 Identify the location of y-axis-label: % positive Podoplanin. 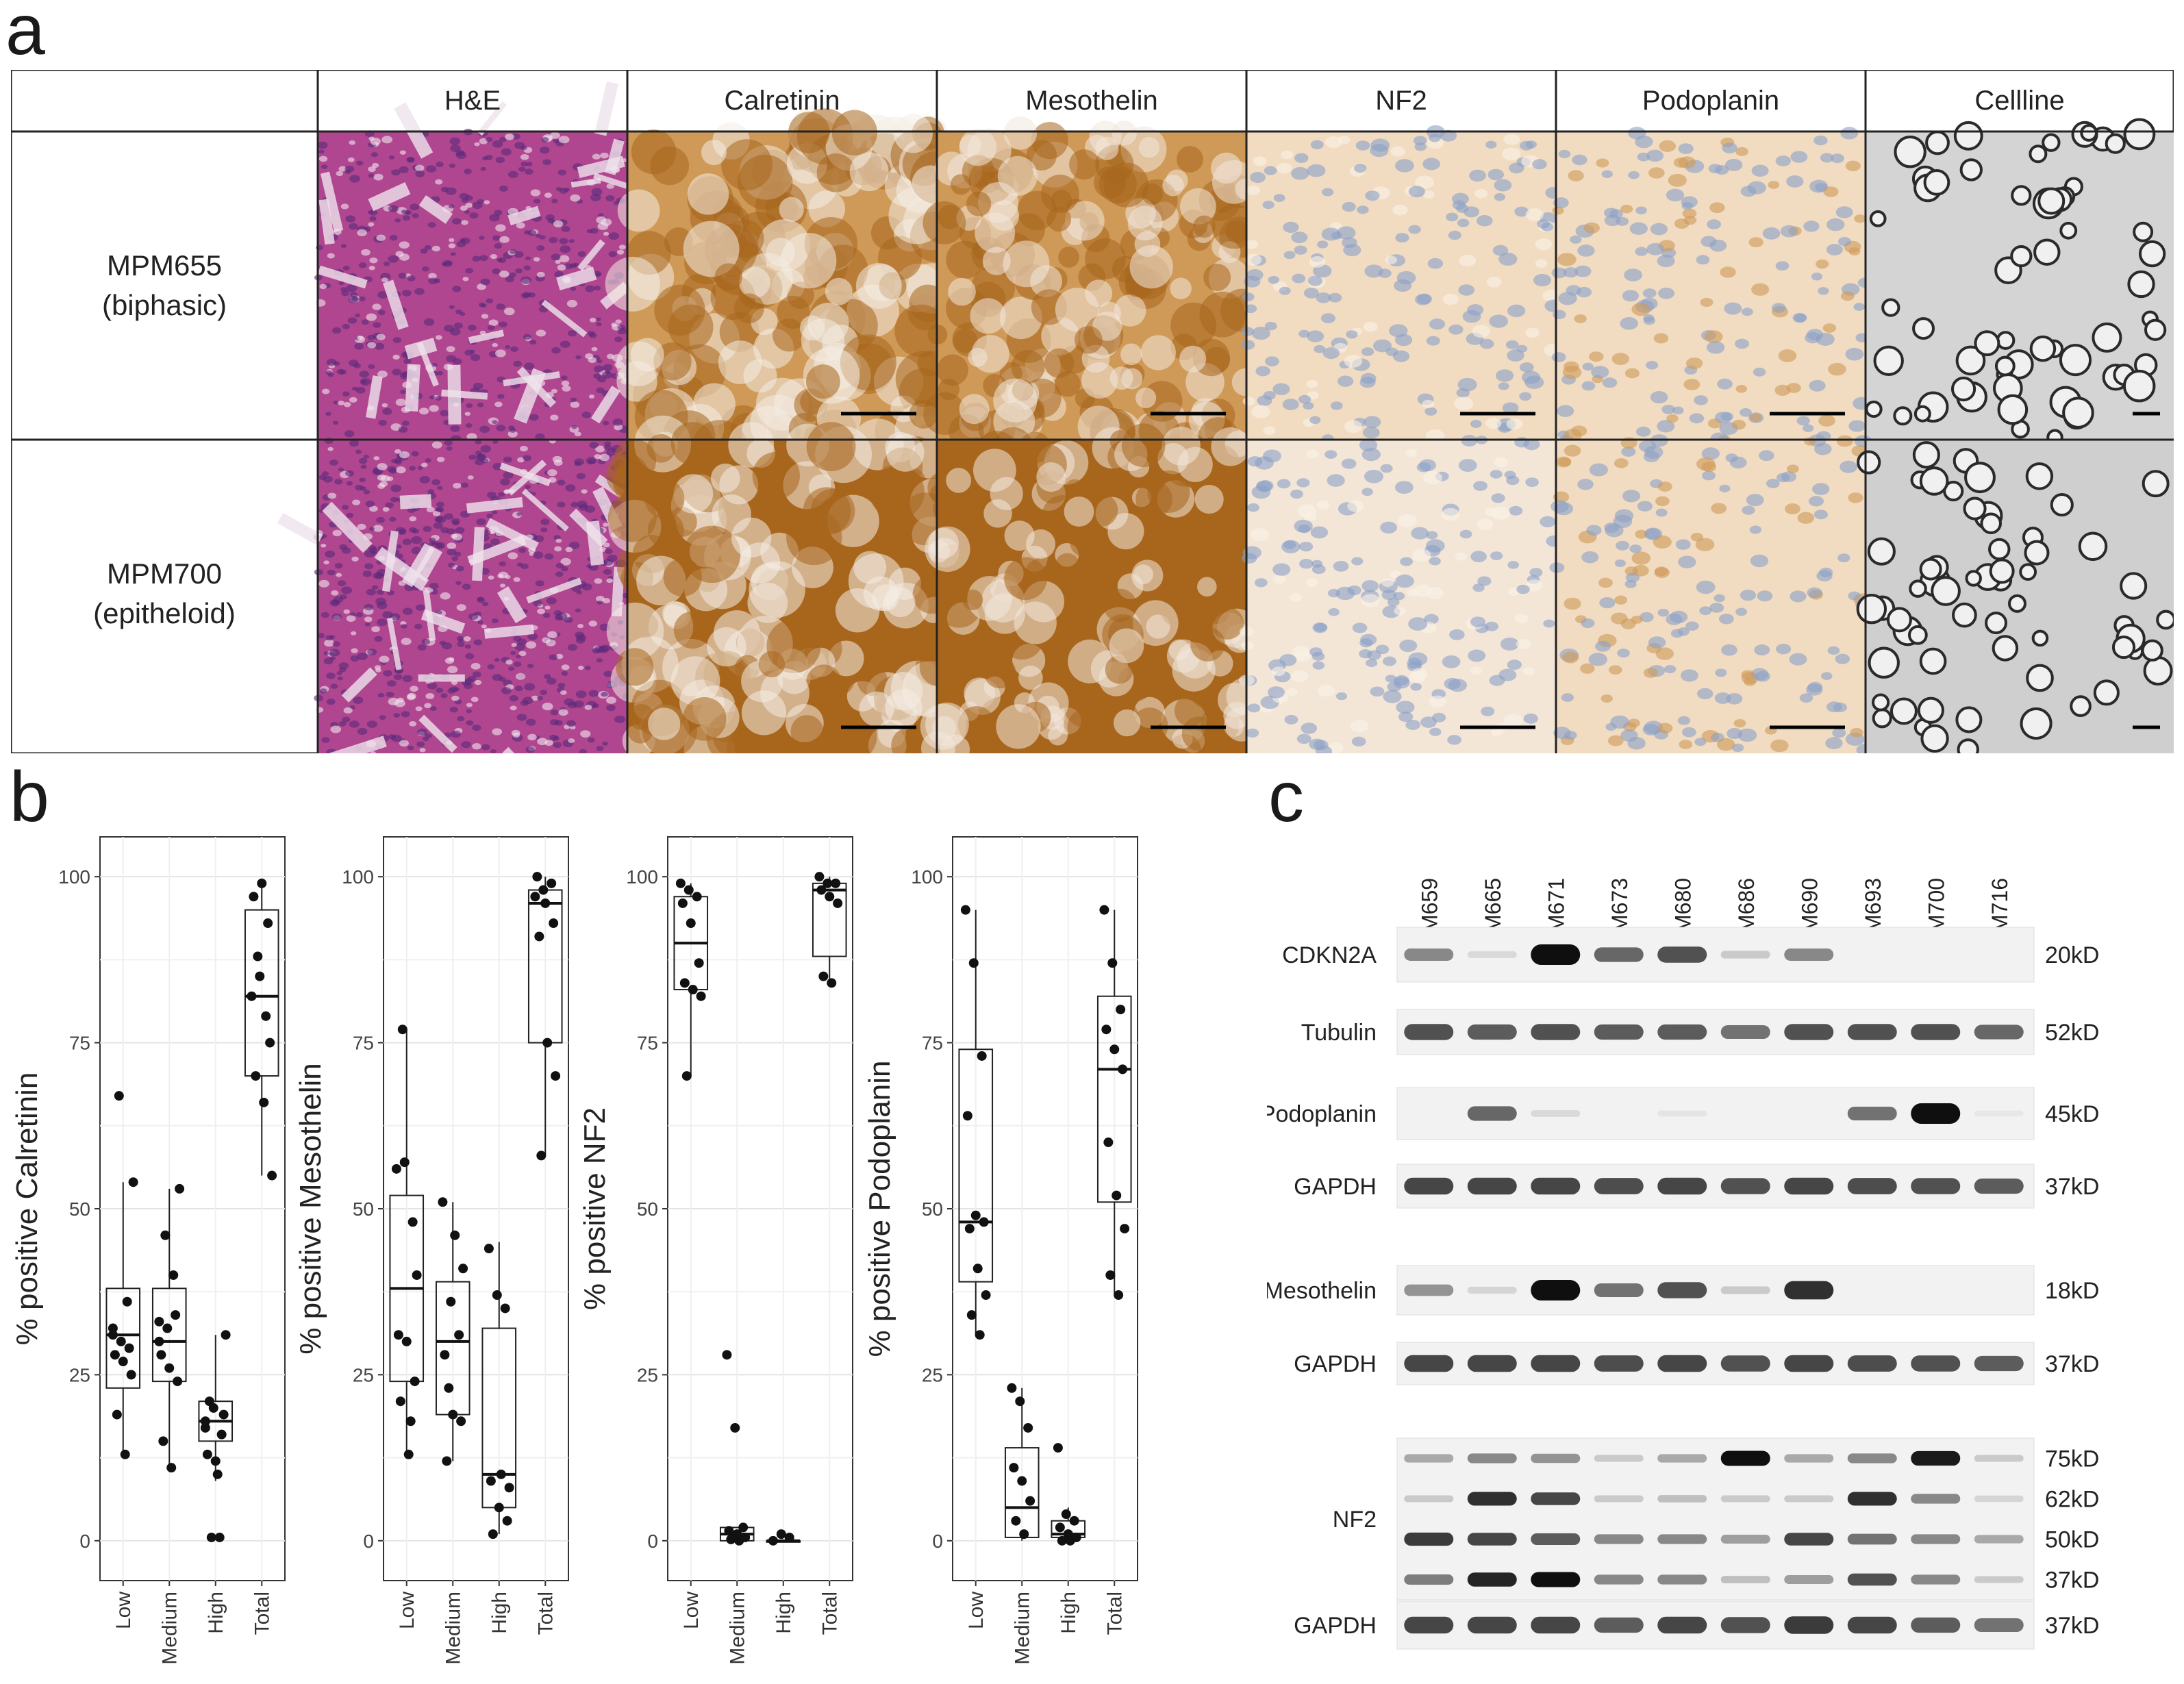
(879, 1209).